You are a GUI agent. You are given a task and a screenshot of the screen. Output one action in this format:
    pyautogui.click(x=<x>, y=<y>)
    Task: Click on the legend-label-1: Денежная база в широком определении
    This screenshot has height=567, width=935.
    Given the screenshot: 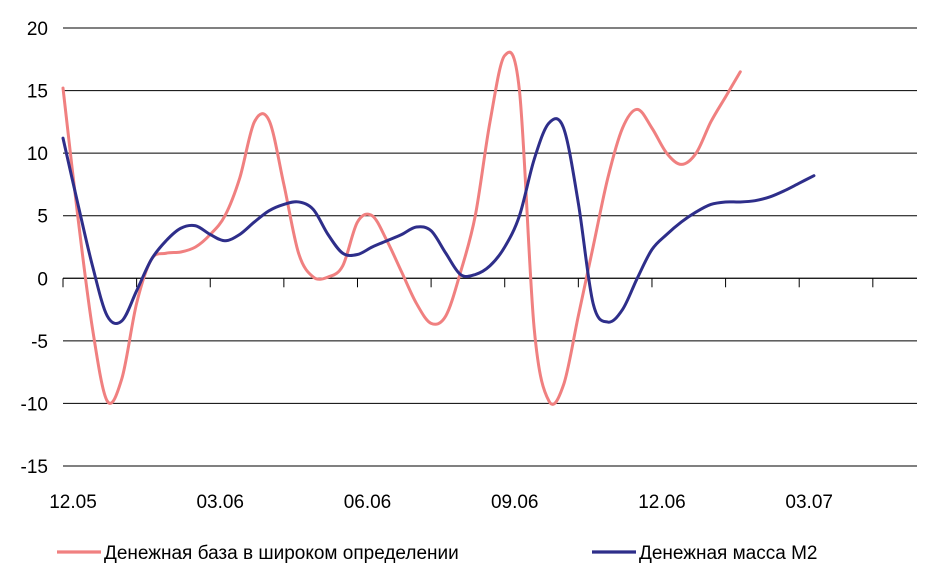 What is the action you would take?
    pyautogui.click(x=281, y=553)
    